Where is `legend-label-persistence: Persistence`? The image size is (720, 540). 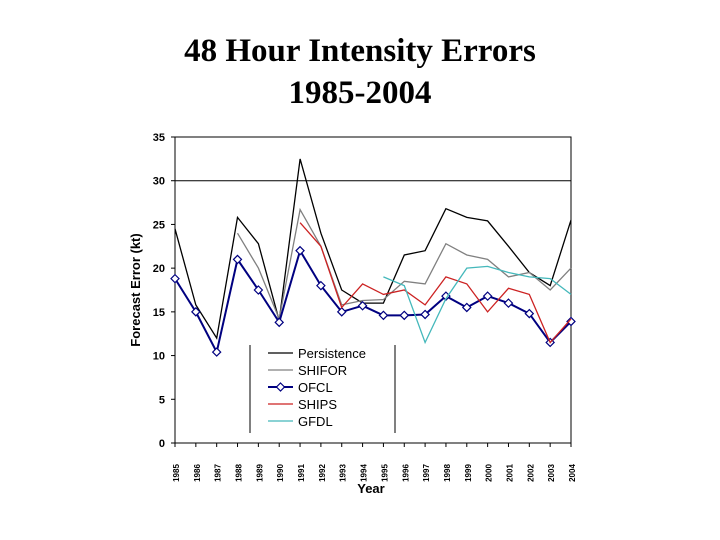
legend-label-persistence: Persistence is located at coordinates (332, 353).